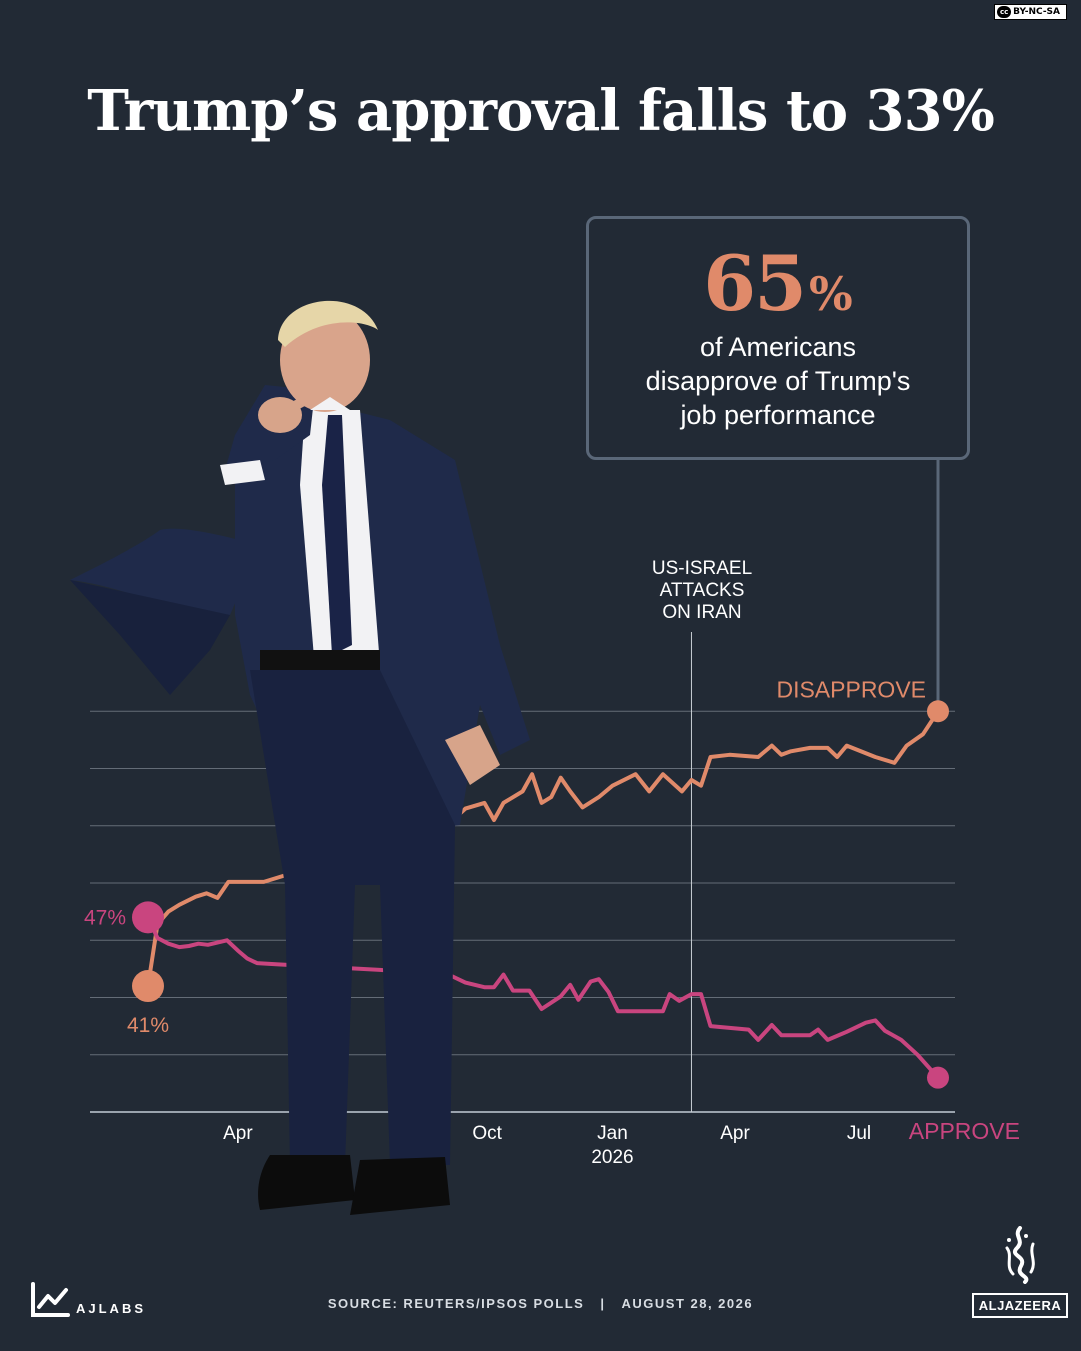  What do you see at coordinates (938, 711) in the screenshot?
I see `disapprove-end-point` at bounding box center [938, 711].